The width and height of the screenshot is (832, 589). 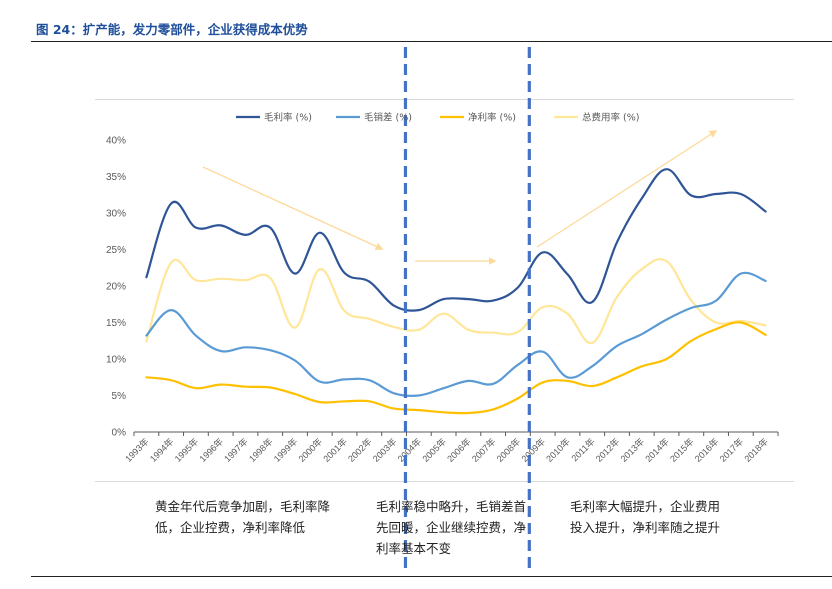 I want to click on x-tick-label: 2006年, so click(x=458, y=450).